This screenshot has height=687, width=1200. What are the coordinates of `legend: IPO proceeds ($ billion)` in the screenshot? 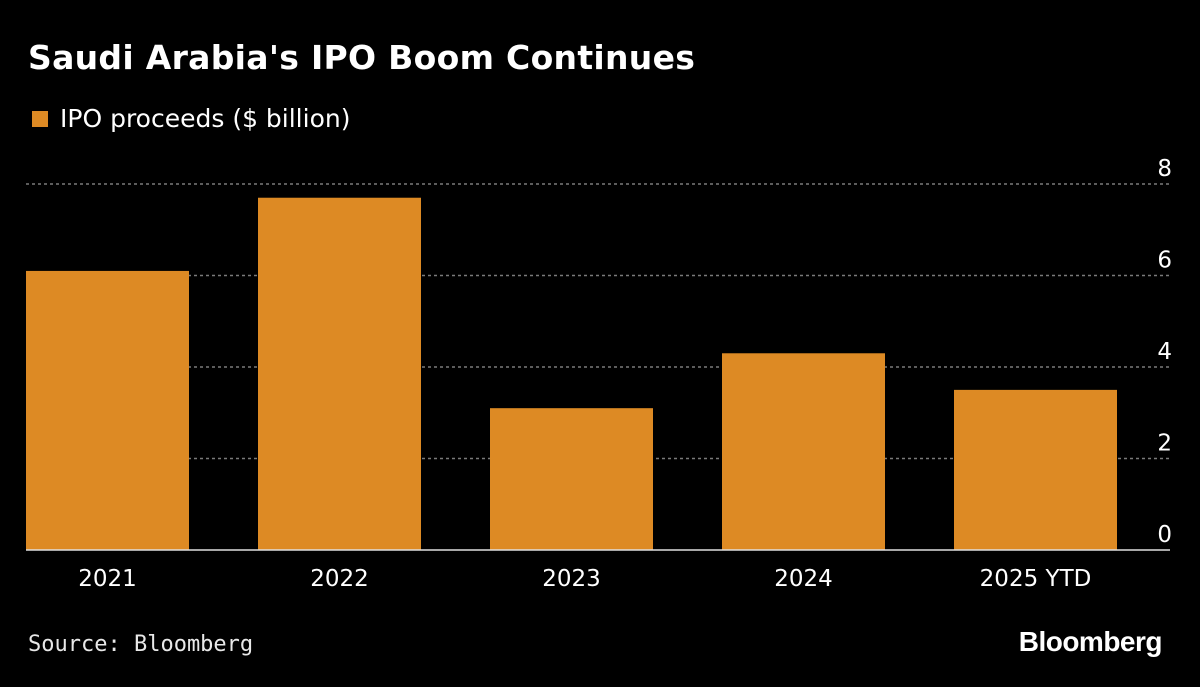 It's located at (191, 118).